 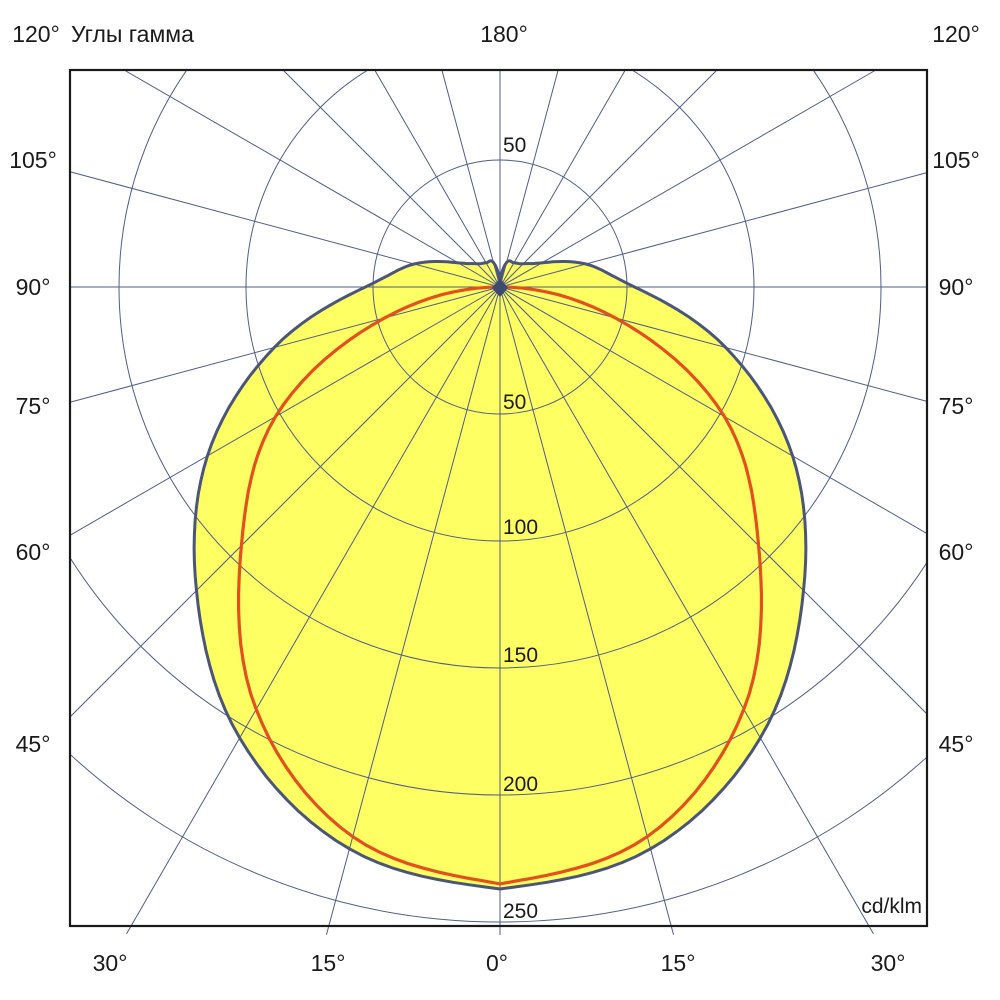 I want to click on angle-label-right-90: 90°, so click(x=956, y=287).